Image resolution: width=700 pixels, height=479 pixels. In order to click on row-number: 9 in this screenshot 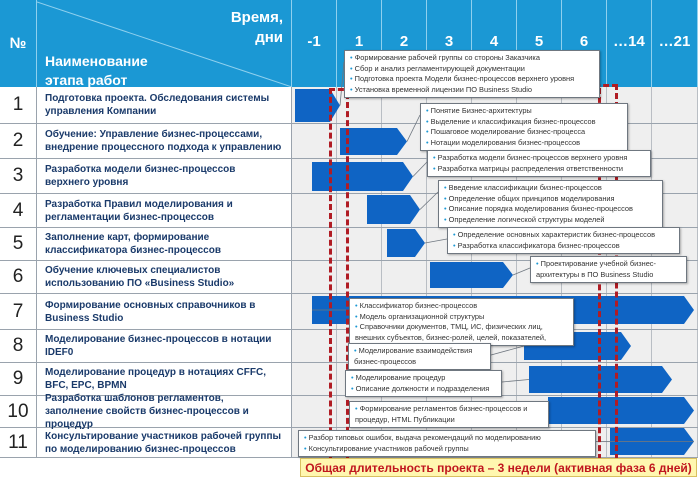, I will do `click(18, 379)`.